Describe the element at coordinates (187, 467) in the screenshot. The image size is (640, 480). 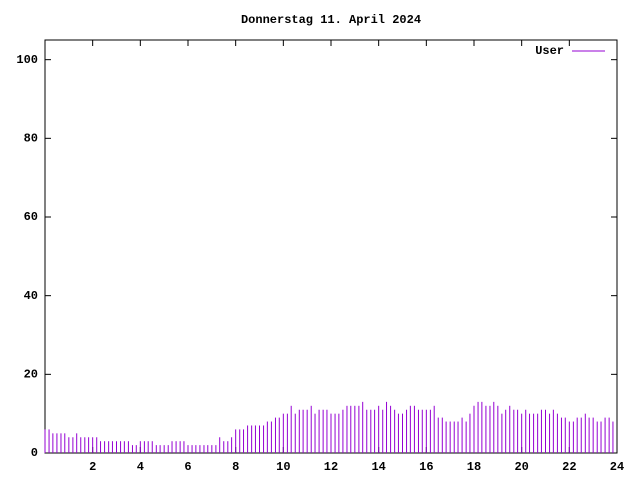
I see `x-tick-label: 6` at that location.